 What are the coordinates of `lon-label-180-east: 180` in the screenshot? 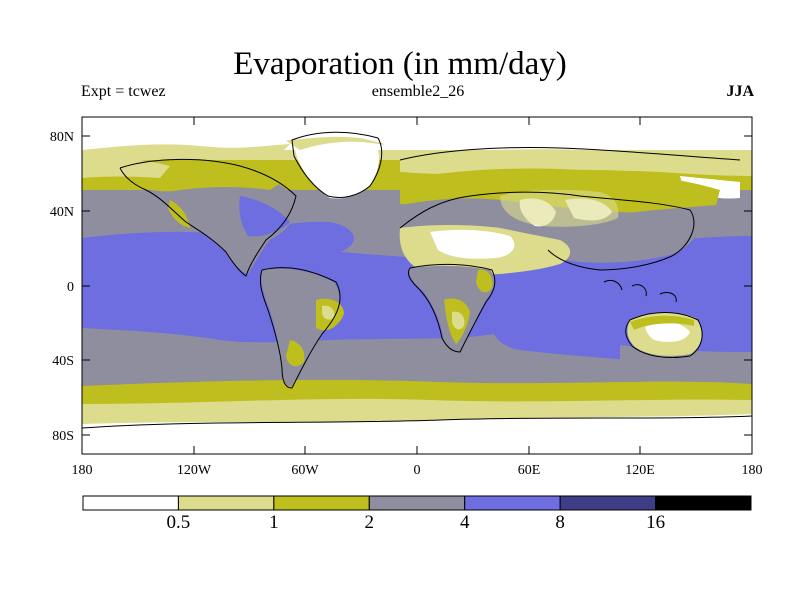 It's located at (752, 470).